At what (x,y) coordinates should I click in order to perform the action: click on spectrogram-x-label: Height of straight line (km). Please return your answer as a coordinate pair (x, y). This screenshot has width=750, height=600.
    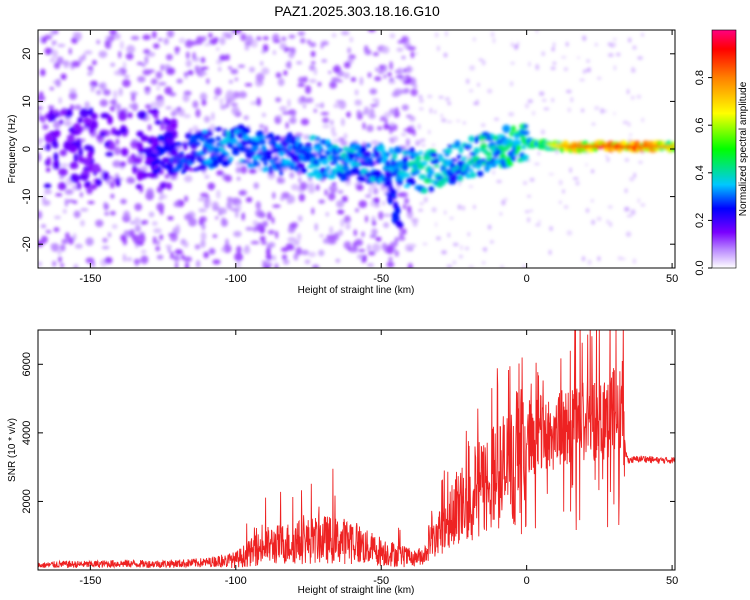
    Looking at the image, I should click on (356, 290).